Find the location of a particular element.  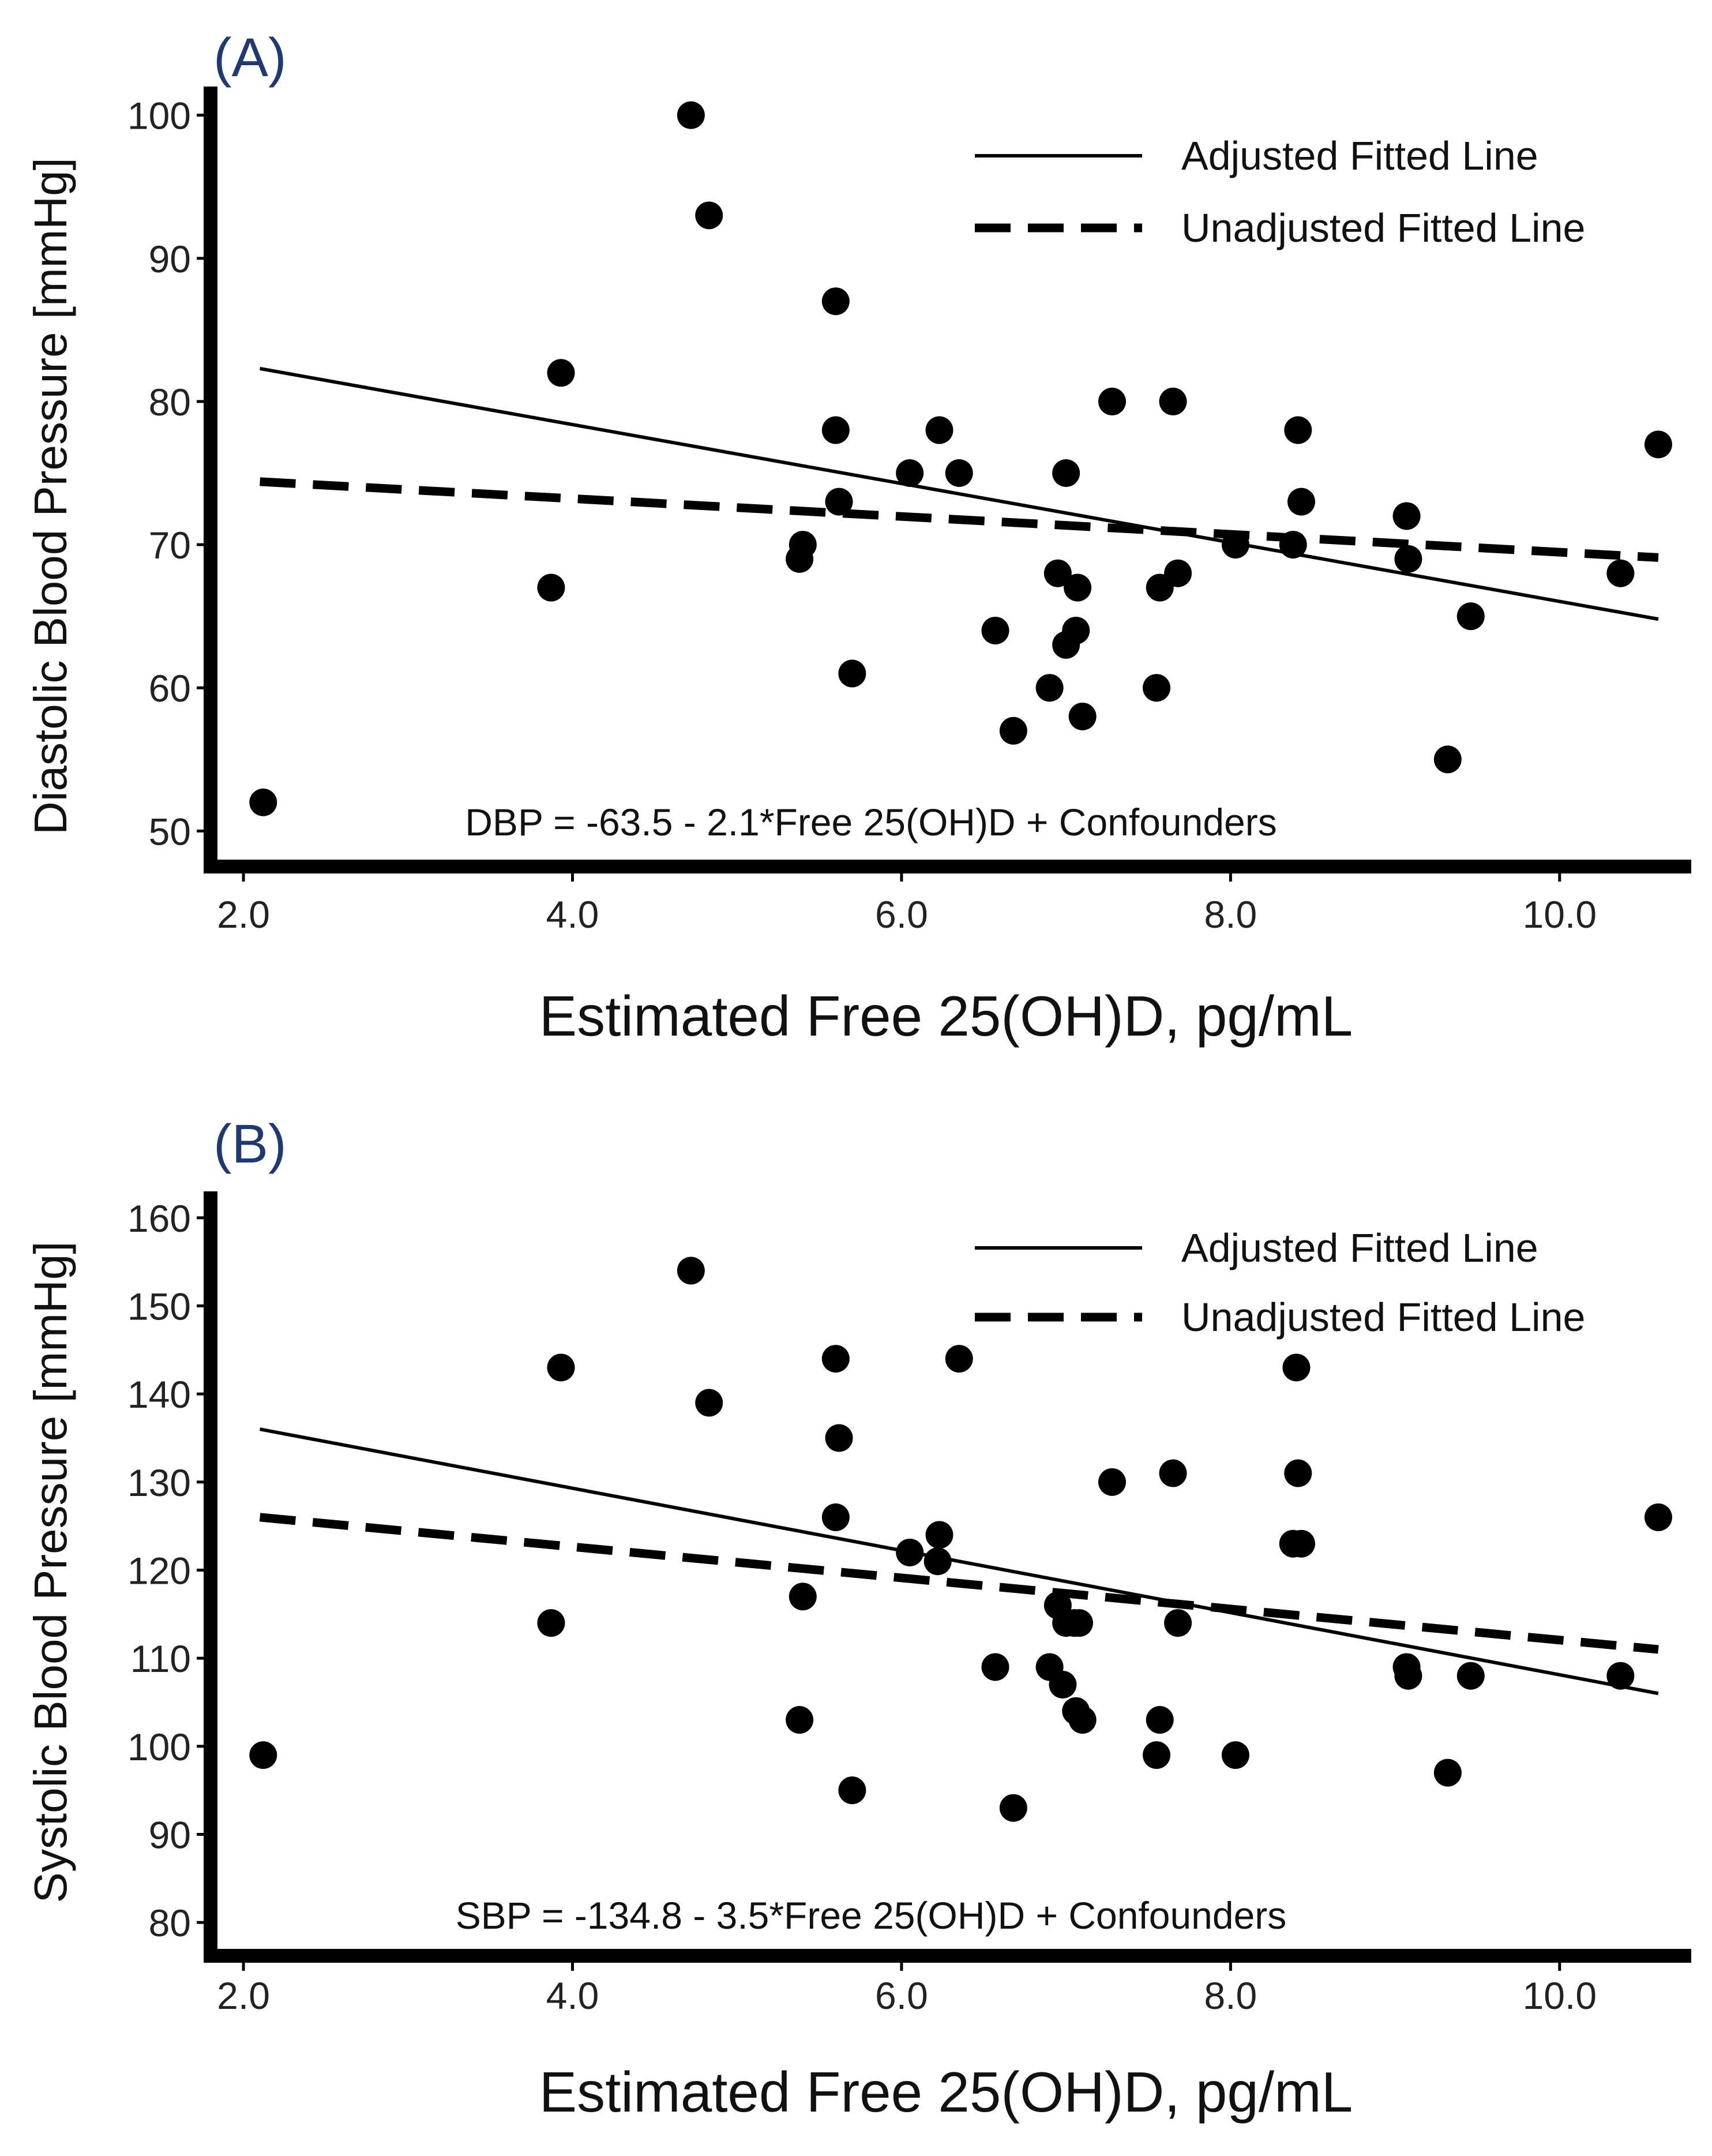

y-tick-label: 140 is located at coordinates (159, 1395).